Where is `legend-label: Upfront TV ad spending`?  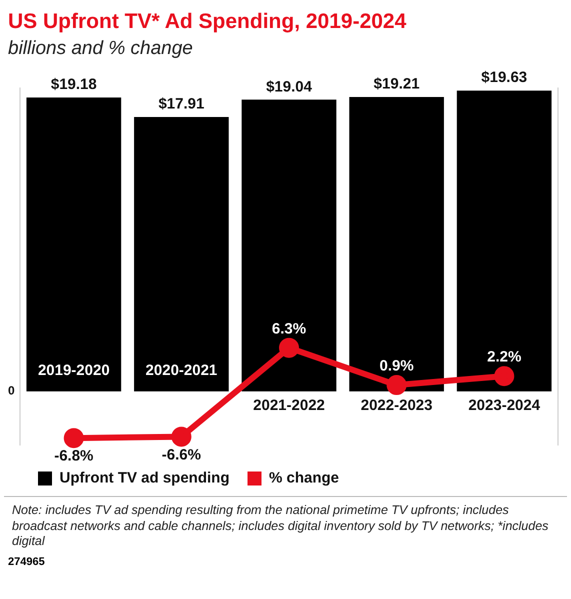 legend-label: Upfront TV ad spending is located at coordinates (145, 478).